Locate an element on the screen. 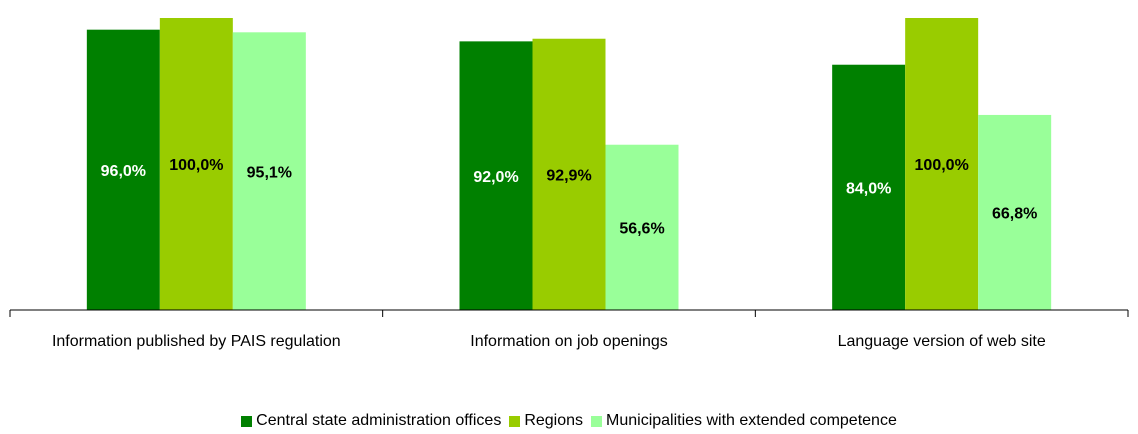  legend-item: Regions is located at coordinates (546, 421).